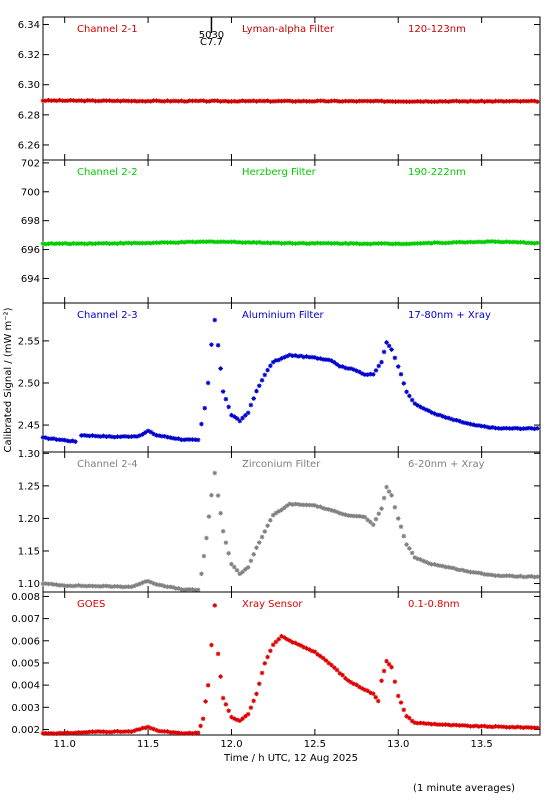 This screenshot has height=800, width=550. Describe the element at coordinates (25, 597) in the screenshot. I see `y-tick-label: 0.008` at that location.